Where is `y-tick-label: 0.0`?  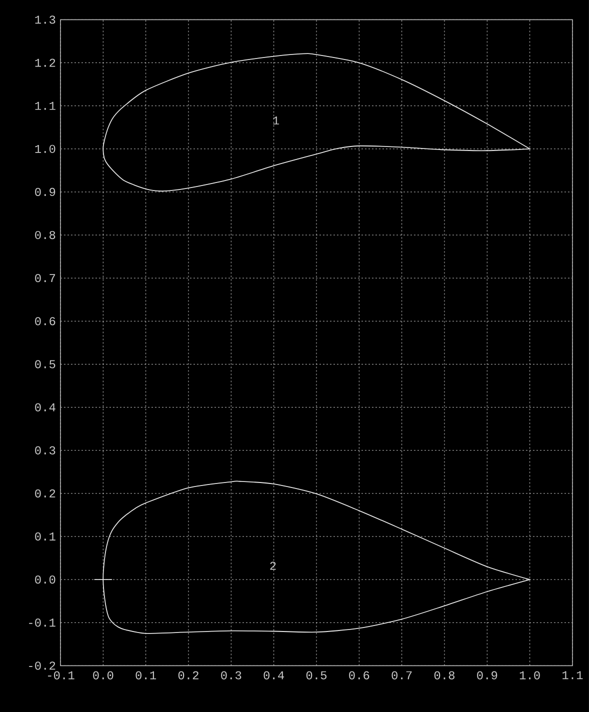 y-tick-label: 0.0 is located at coordinates (45, 579).